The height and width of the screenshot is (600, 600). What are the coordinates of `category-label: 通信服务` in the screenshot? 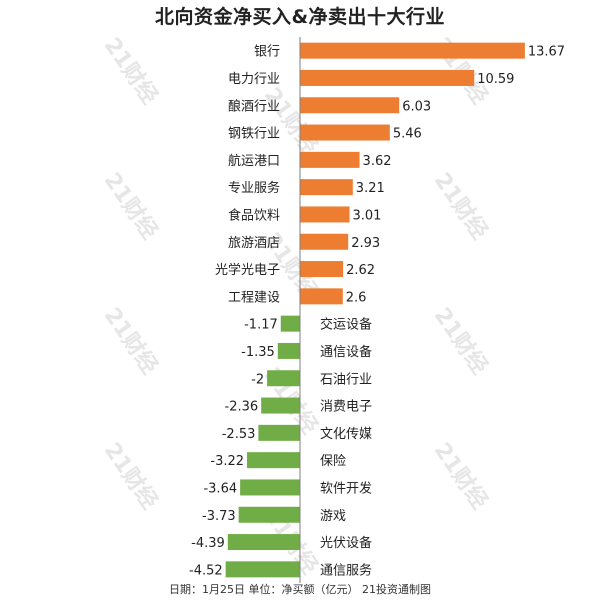 It's located at (346, 570).